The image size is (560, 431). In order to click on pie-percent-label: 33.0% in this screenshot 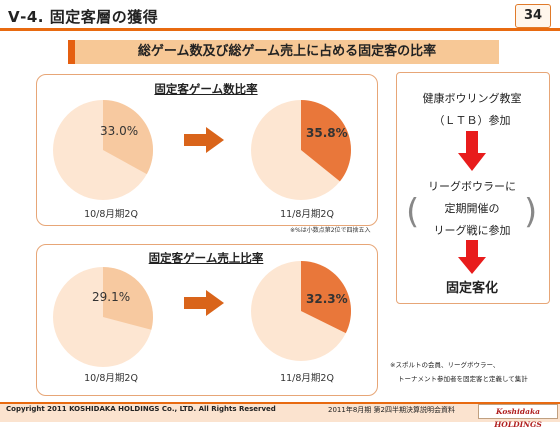, I will do `click(119, 131)`.